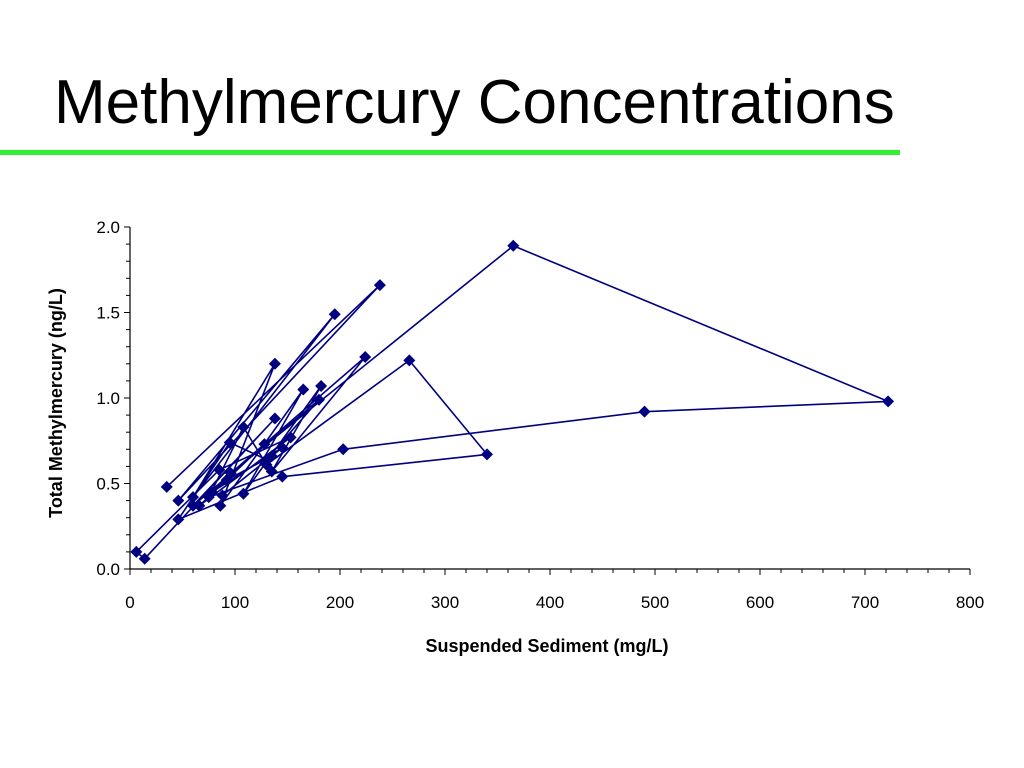 This screenshot has height=768, width=1024. What do you see at coordinates (655, 602) in the screenshot?
I see `x-tick-label: 500` at bounding box center [655, 602].